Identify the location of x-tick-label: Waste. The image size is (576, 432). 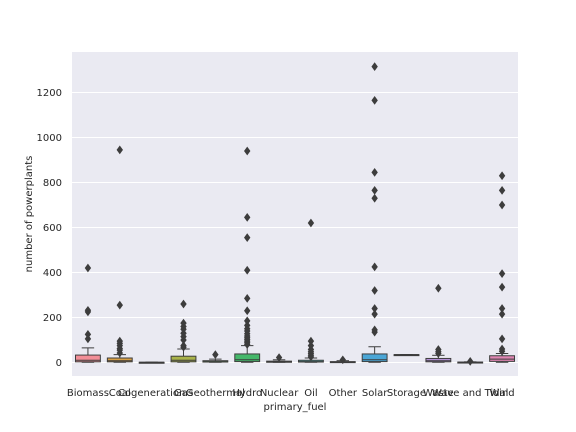
(438, 393).